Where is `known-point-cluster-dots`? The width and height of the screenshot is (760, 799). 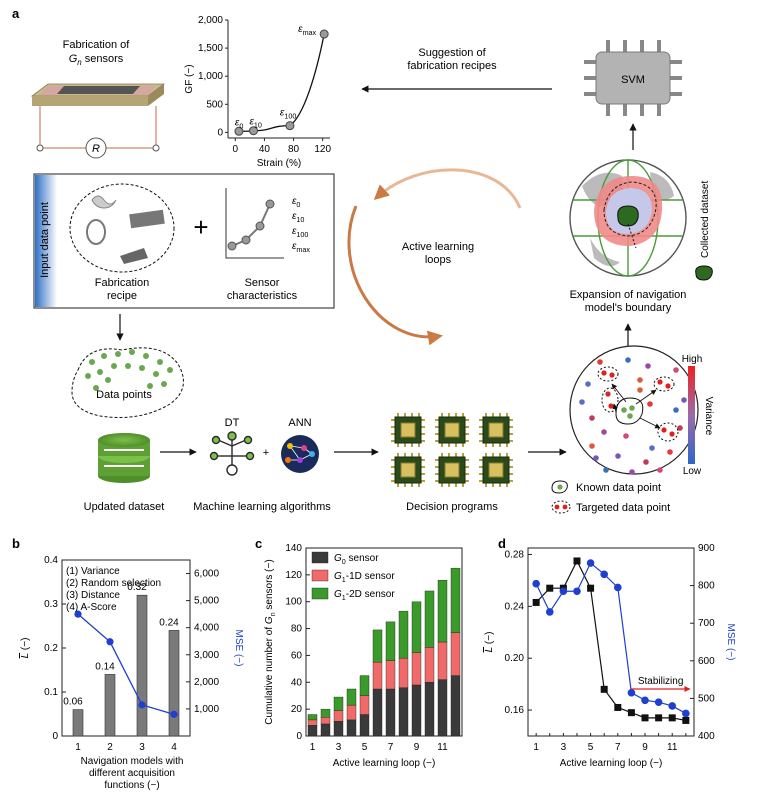 known-point-cluster-dots is located at coordinates (628, 412).